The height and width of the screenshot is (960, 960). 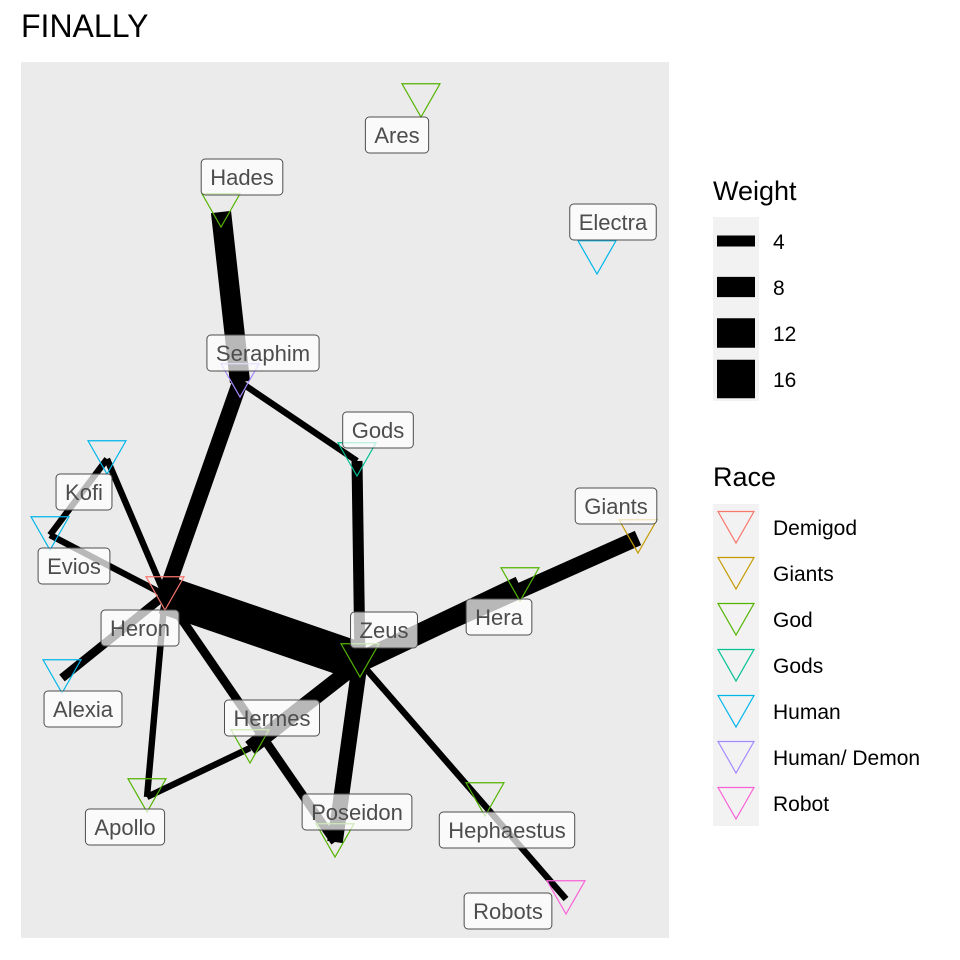 I want to click on edge-hermes-apollo, so click(x=198, y=772).